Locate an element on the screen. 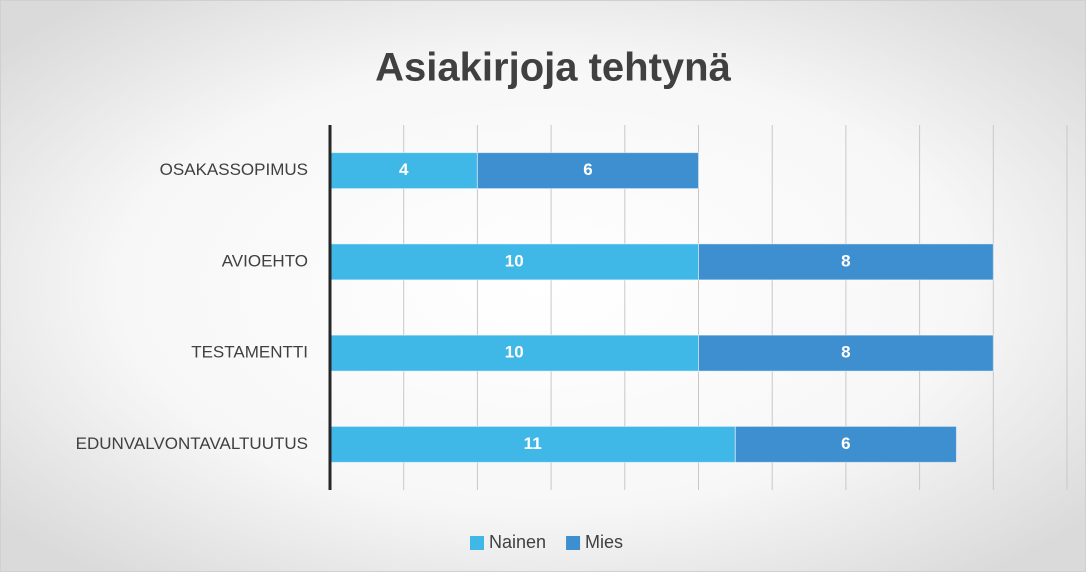  y-tick-label: AVIOEHTO is located at coordinates (265, 260).